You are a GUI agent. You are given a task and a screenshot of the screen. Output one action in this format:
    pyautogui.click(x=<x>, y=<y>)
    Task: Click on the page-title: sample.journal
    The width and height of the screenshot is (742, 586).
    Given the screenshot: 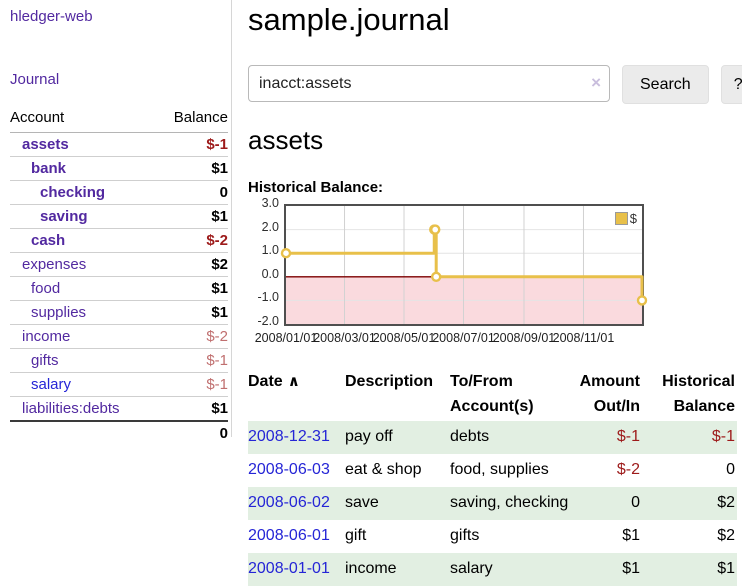 What is the action you would take?
    pyautogui.click(x=349, y=19)
    